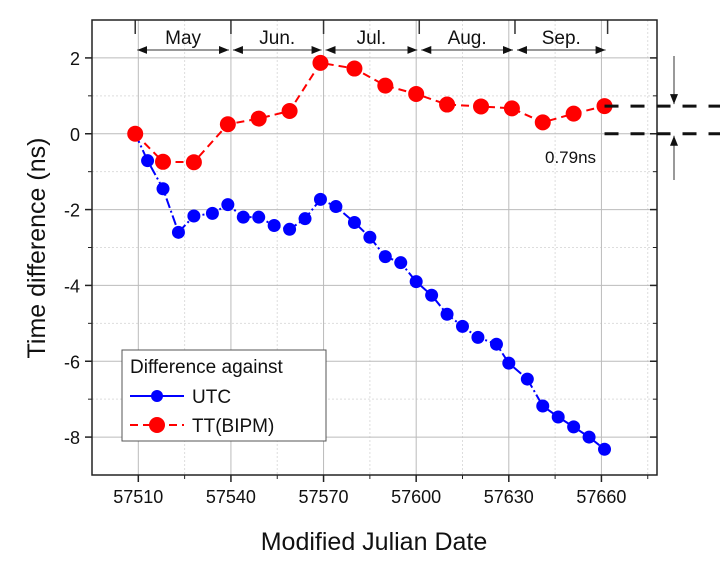 The height and width of the screenshot is (568, 720). What do you see at coordinates (561, 38) in the screenshot?
I see `month-label: Sep.` at bounding box center [561, 38].